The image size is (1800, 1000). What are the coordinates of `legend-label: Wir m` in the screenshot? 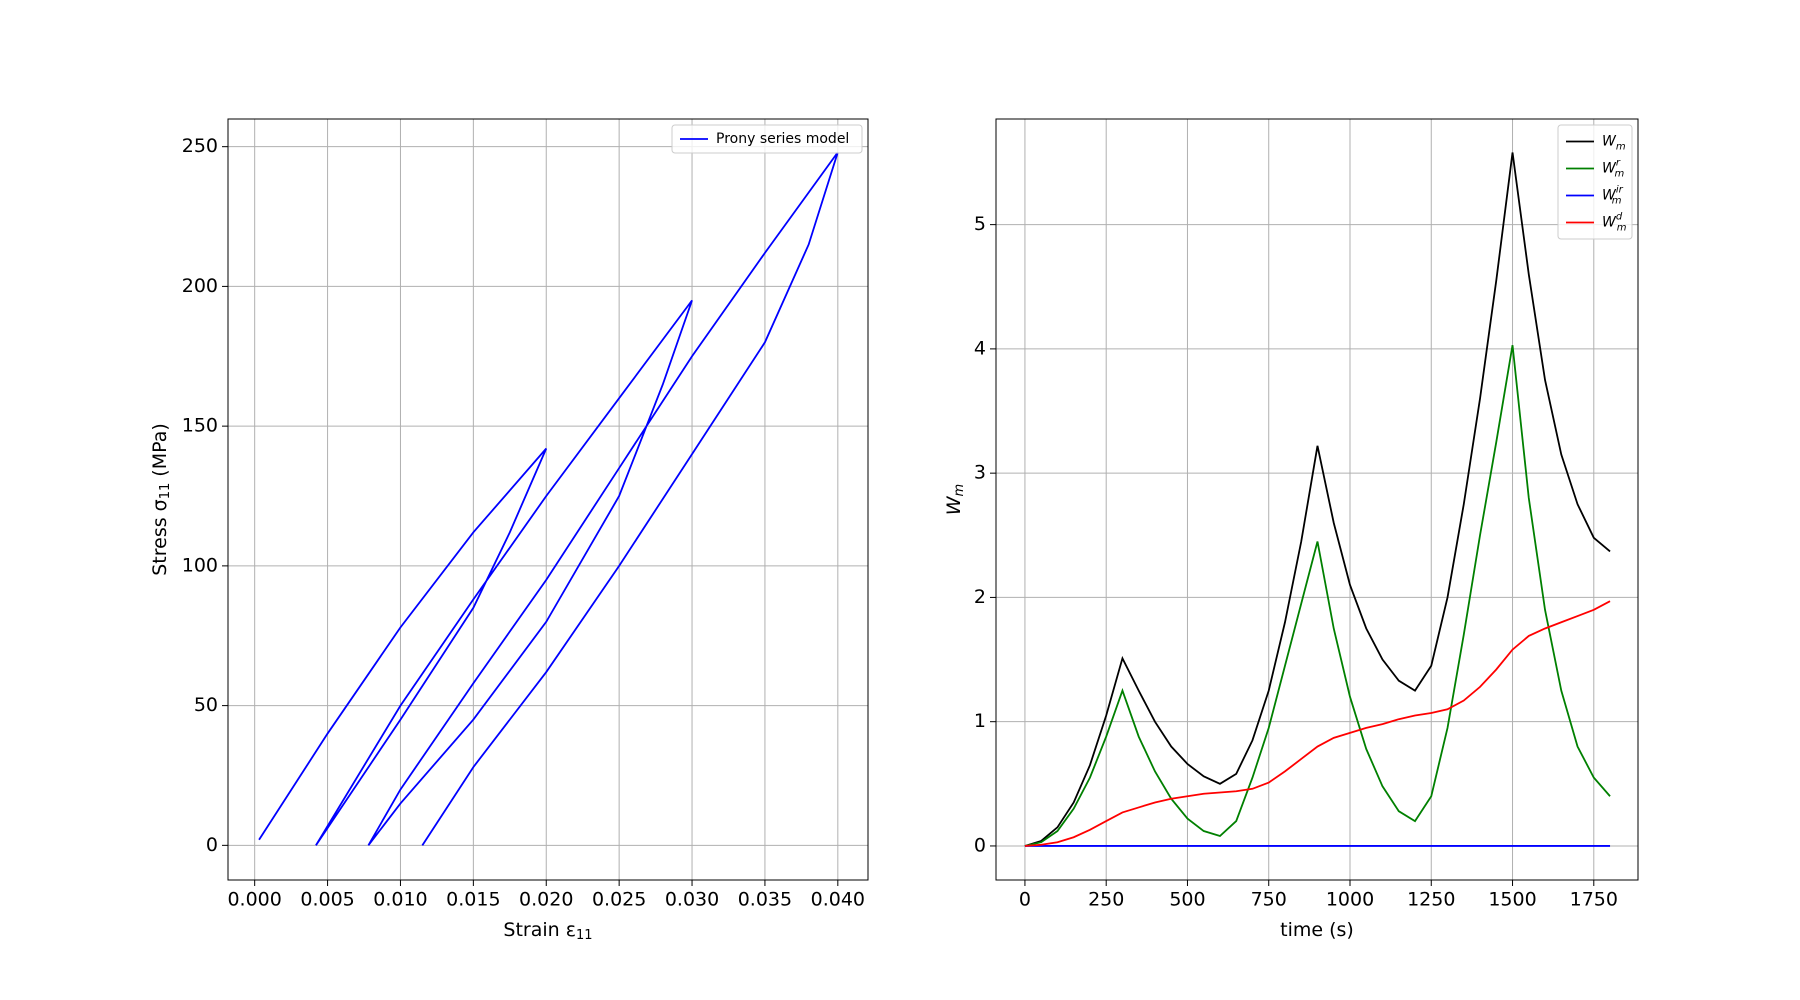 It's located at (1613, 196).